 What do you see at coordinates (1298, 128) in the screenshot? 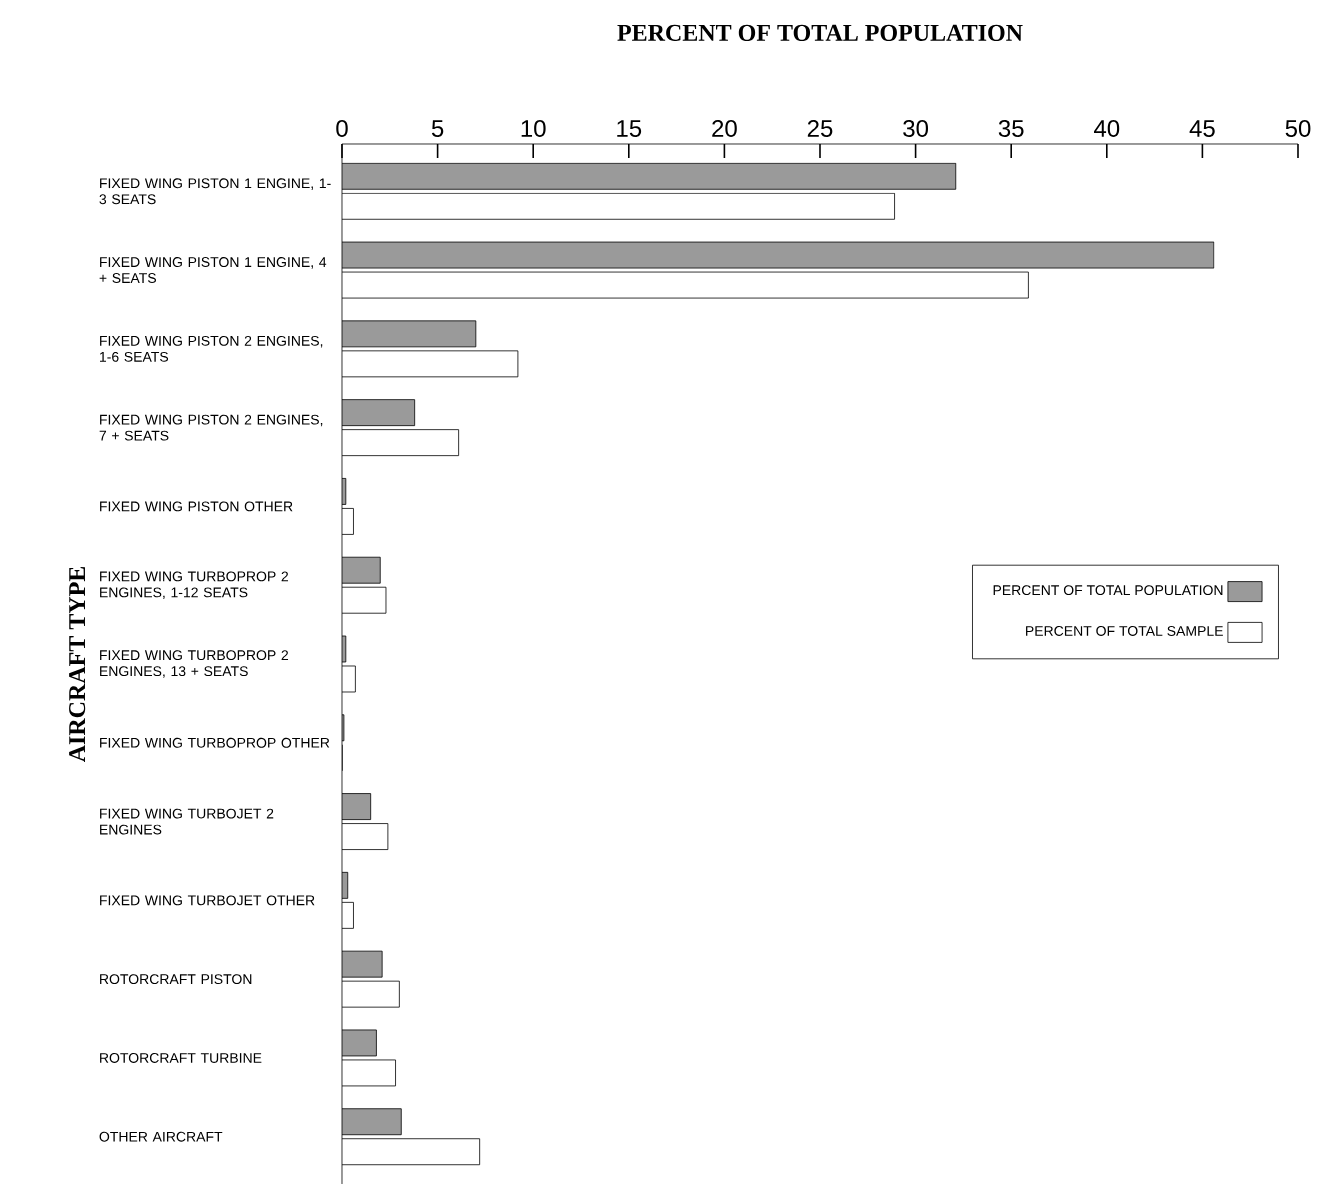
I see `x-tick-label: 50` at bounding box center [1298, 128].